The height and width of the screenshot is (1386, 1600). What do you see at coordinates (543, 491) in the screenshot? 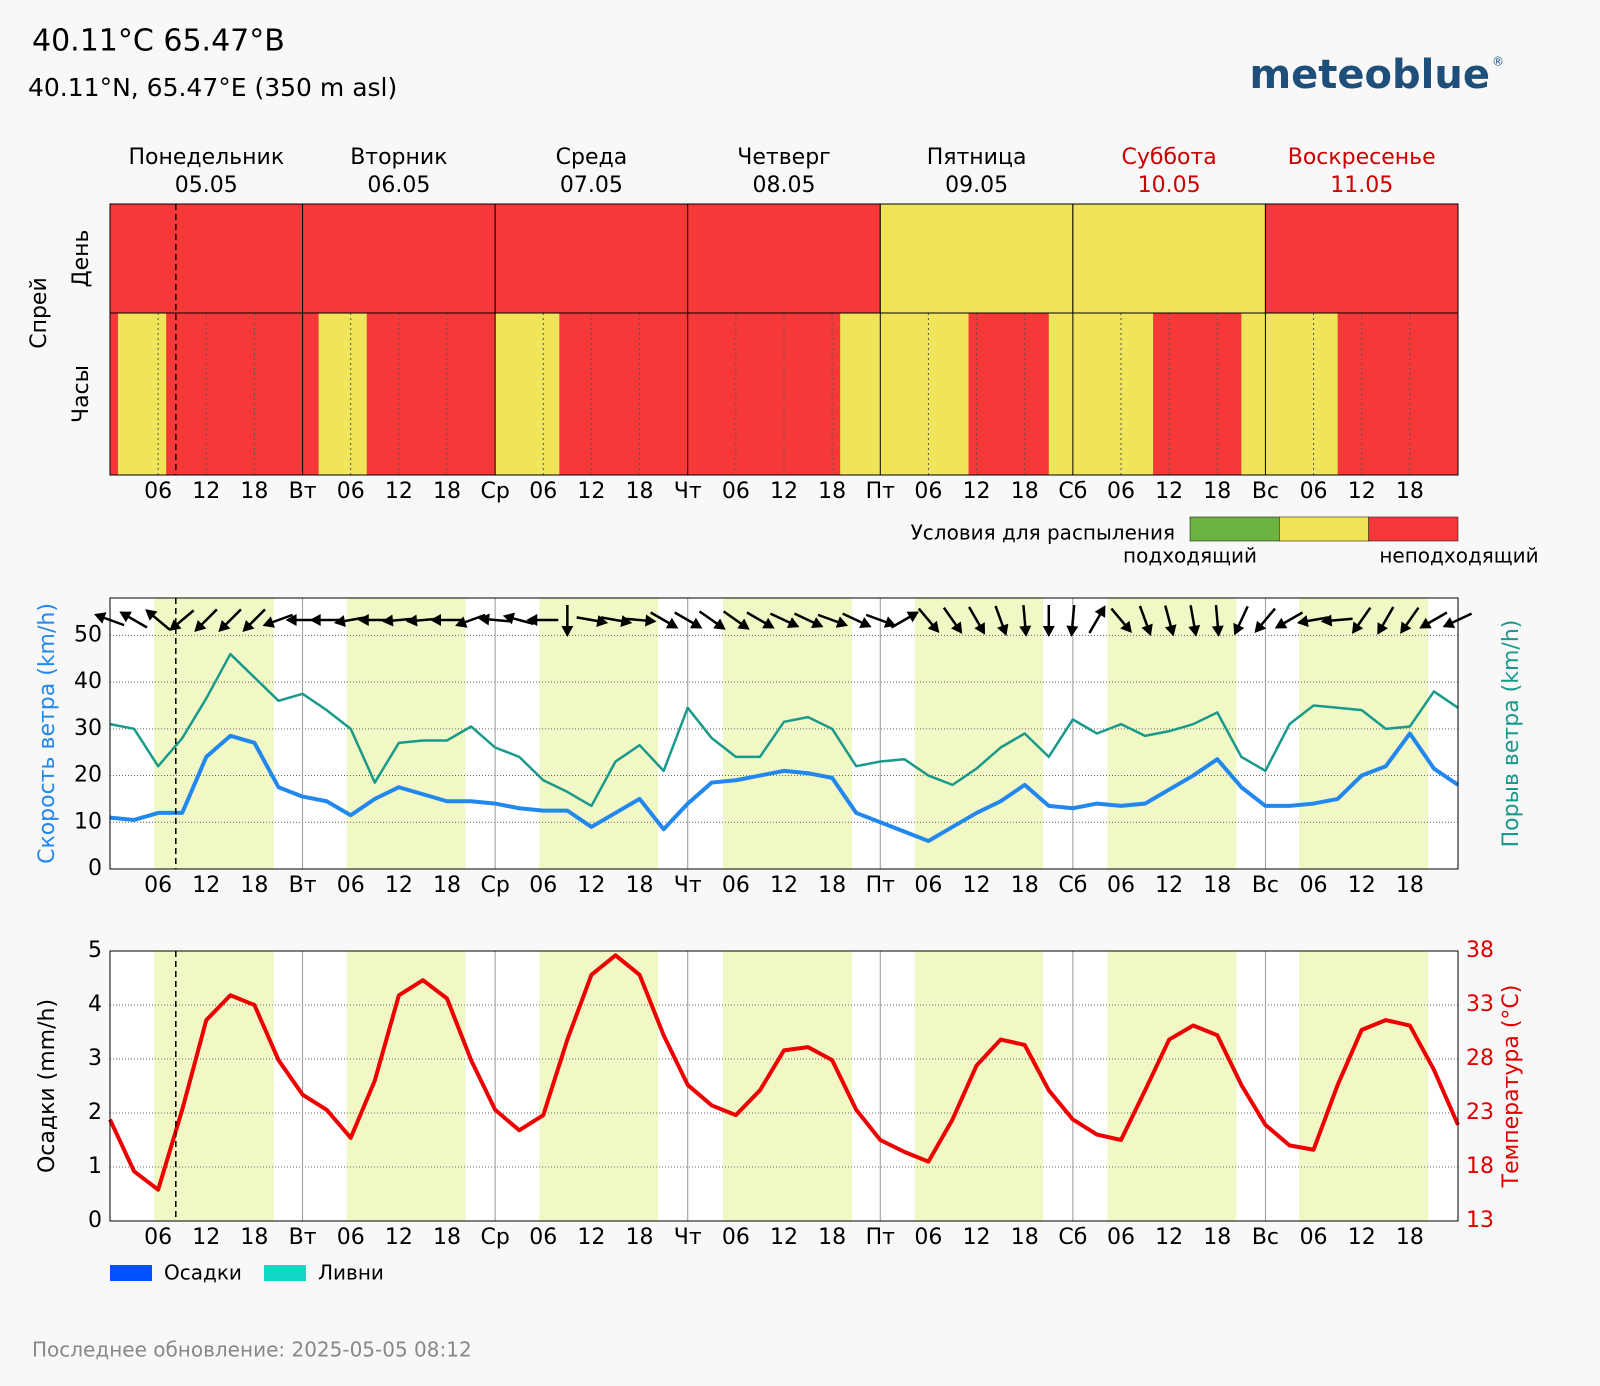
I see `x-tick-label: 06` at bounding box center [543, 491].